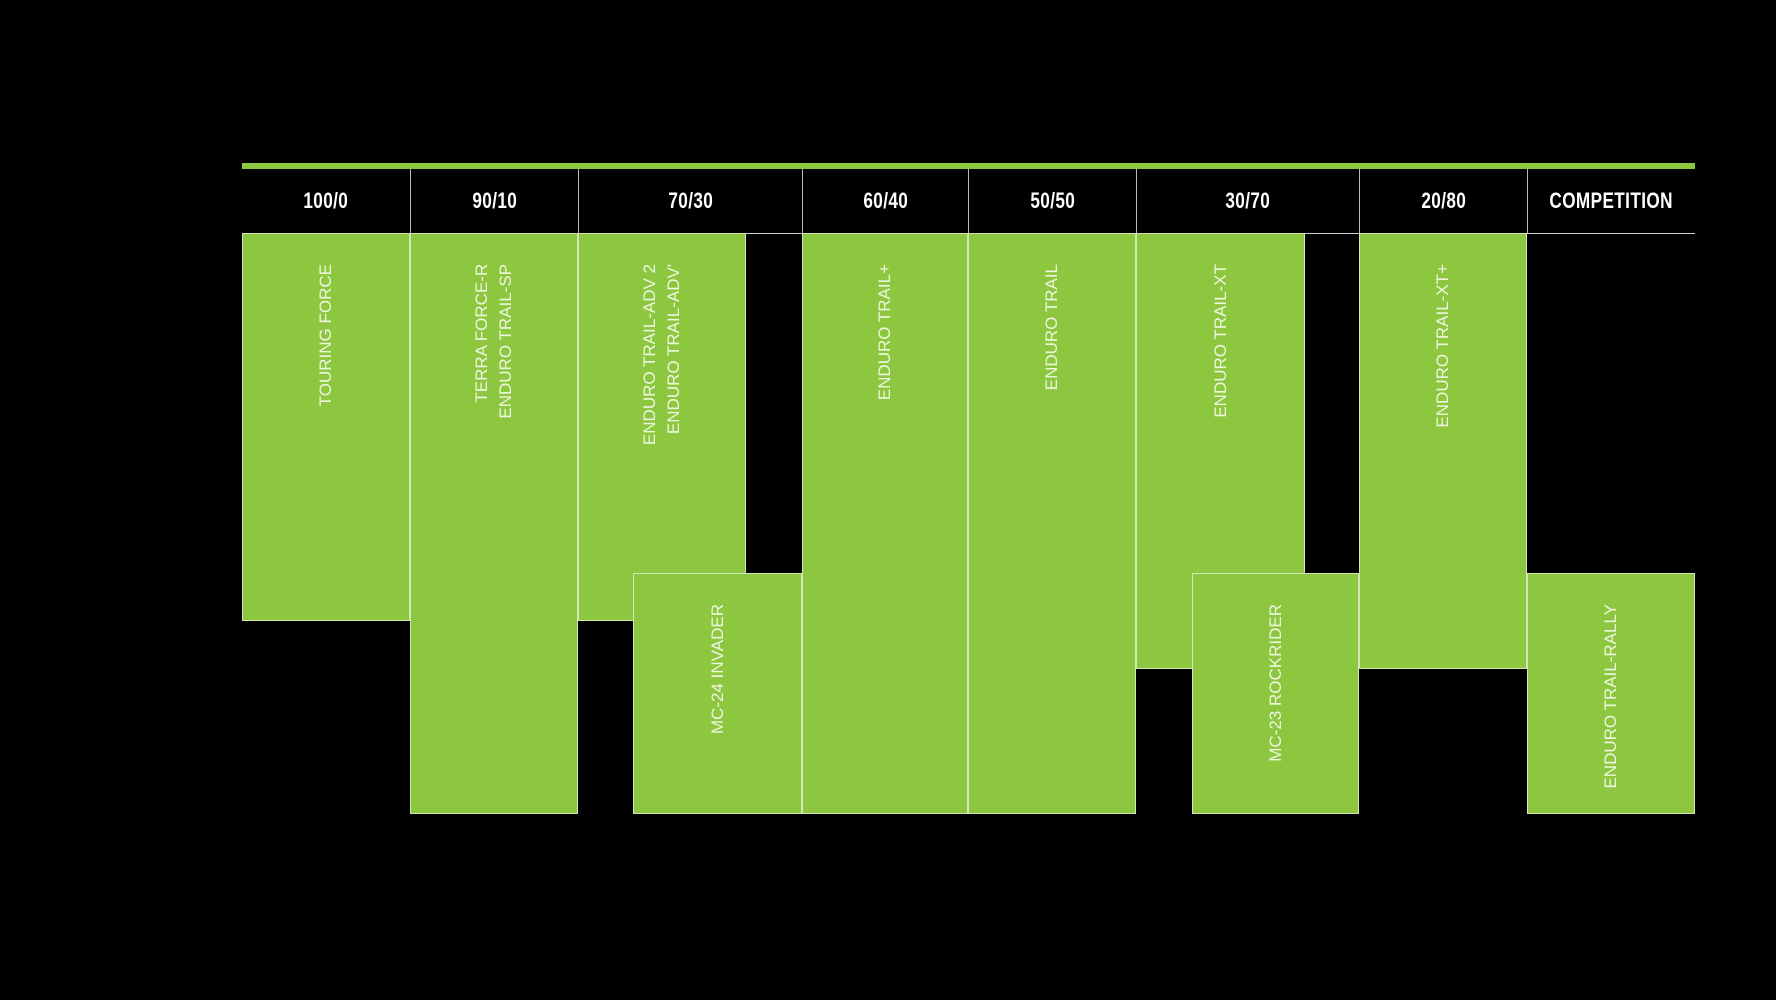 This screenshot has height=1000, width=1776. Describe the element at coordinates (1443, 451) in the screenshot. I see `product-enduro-trail-xt-plus: ENDURO TRAIL-XT+` at that location.